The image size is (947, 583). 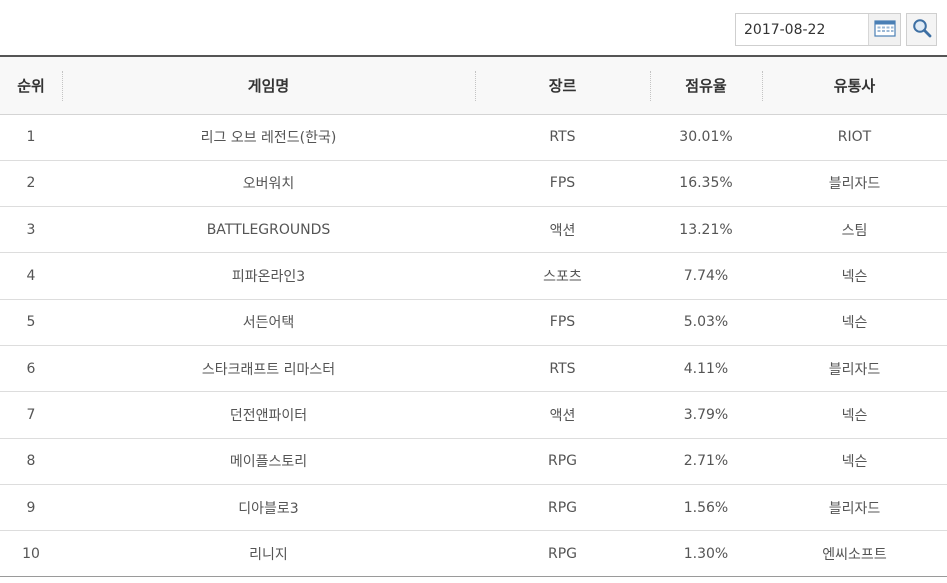 I want to click on table-row: 8 메이플스토리 RPG 2.71% 넥슨, so click(x=473, y=461).